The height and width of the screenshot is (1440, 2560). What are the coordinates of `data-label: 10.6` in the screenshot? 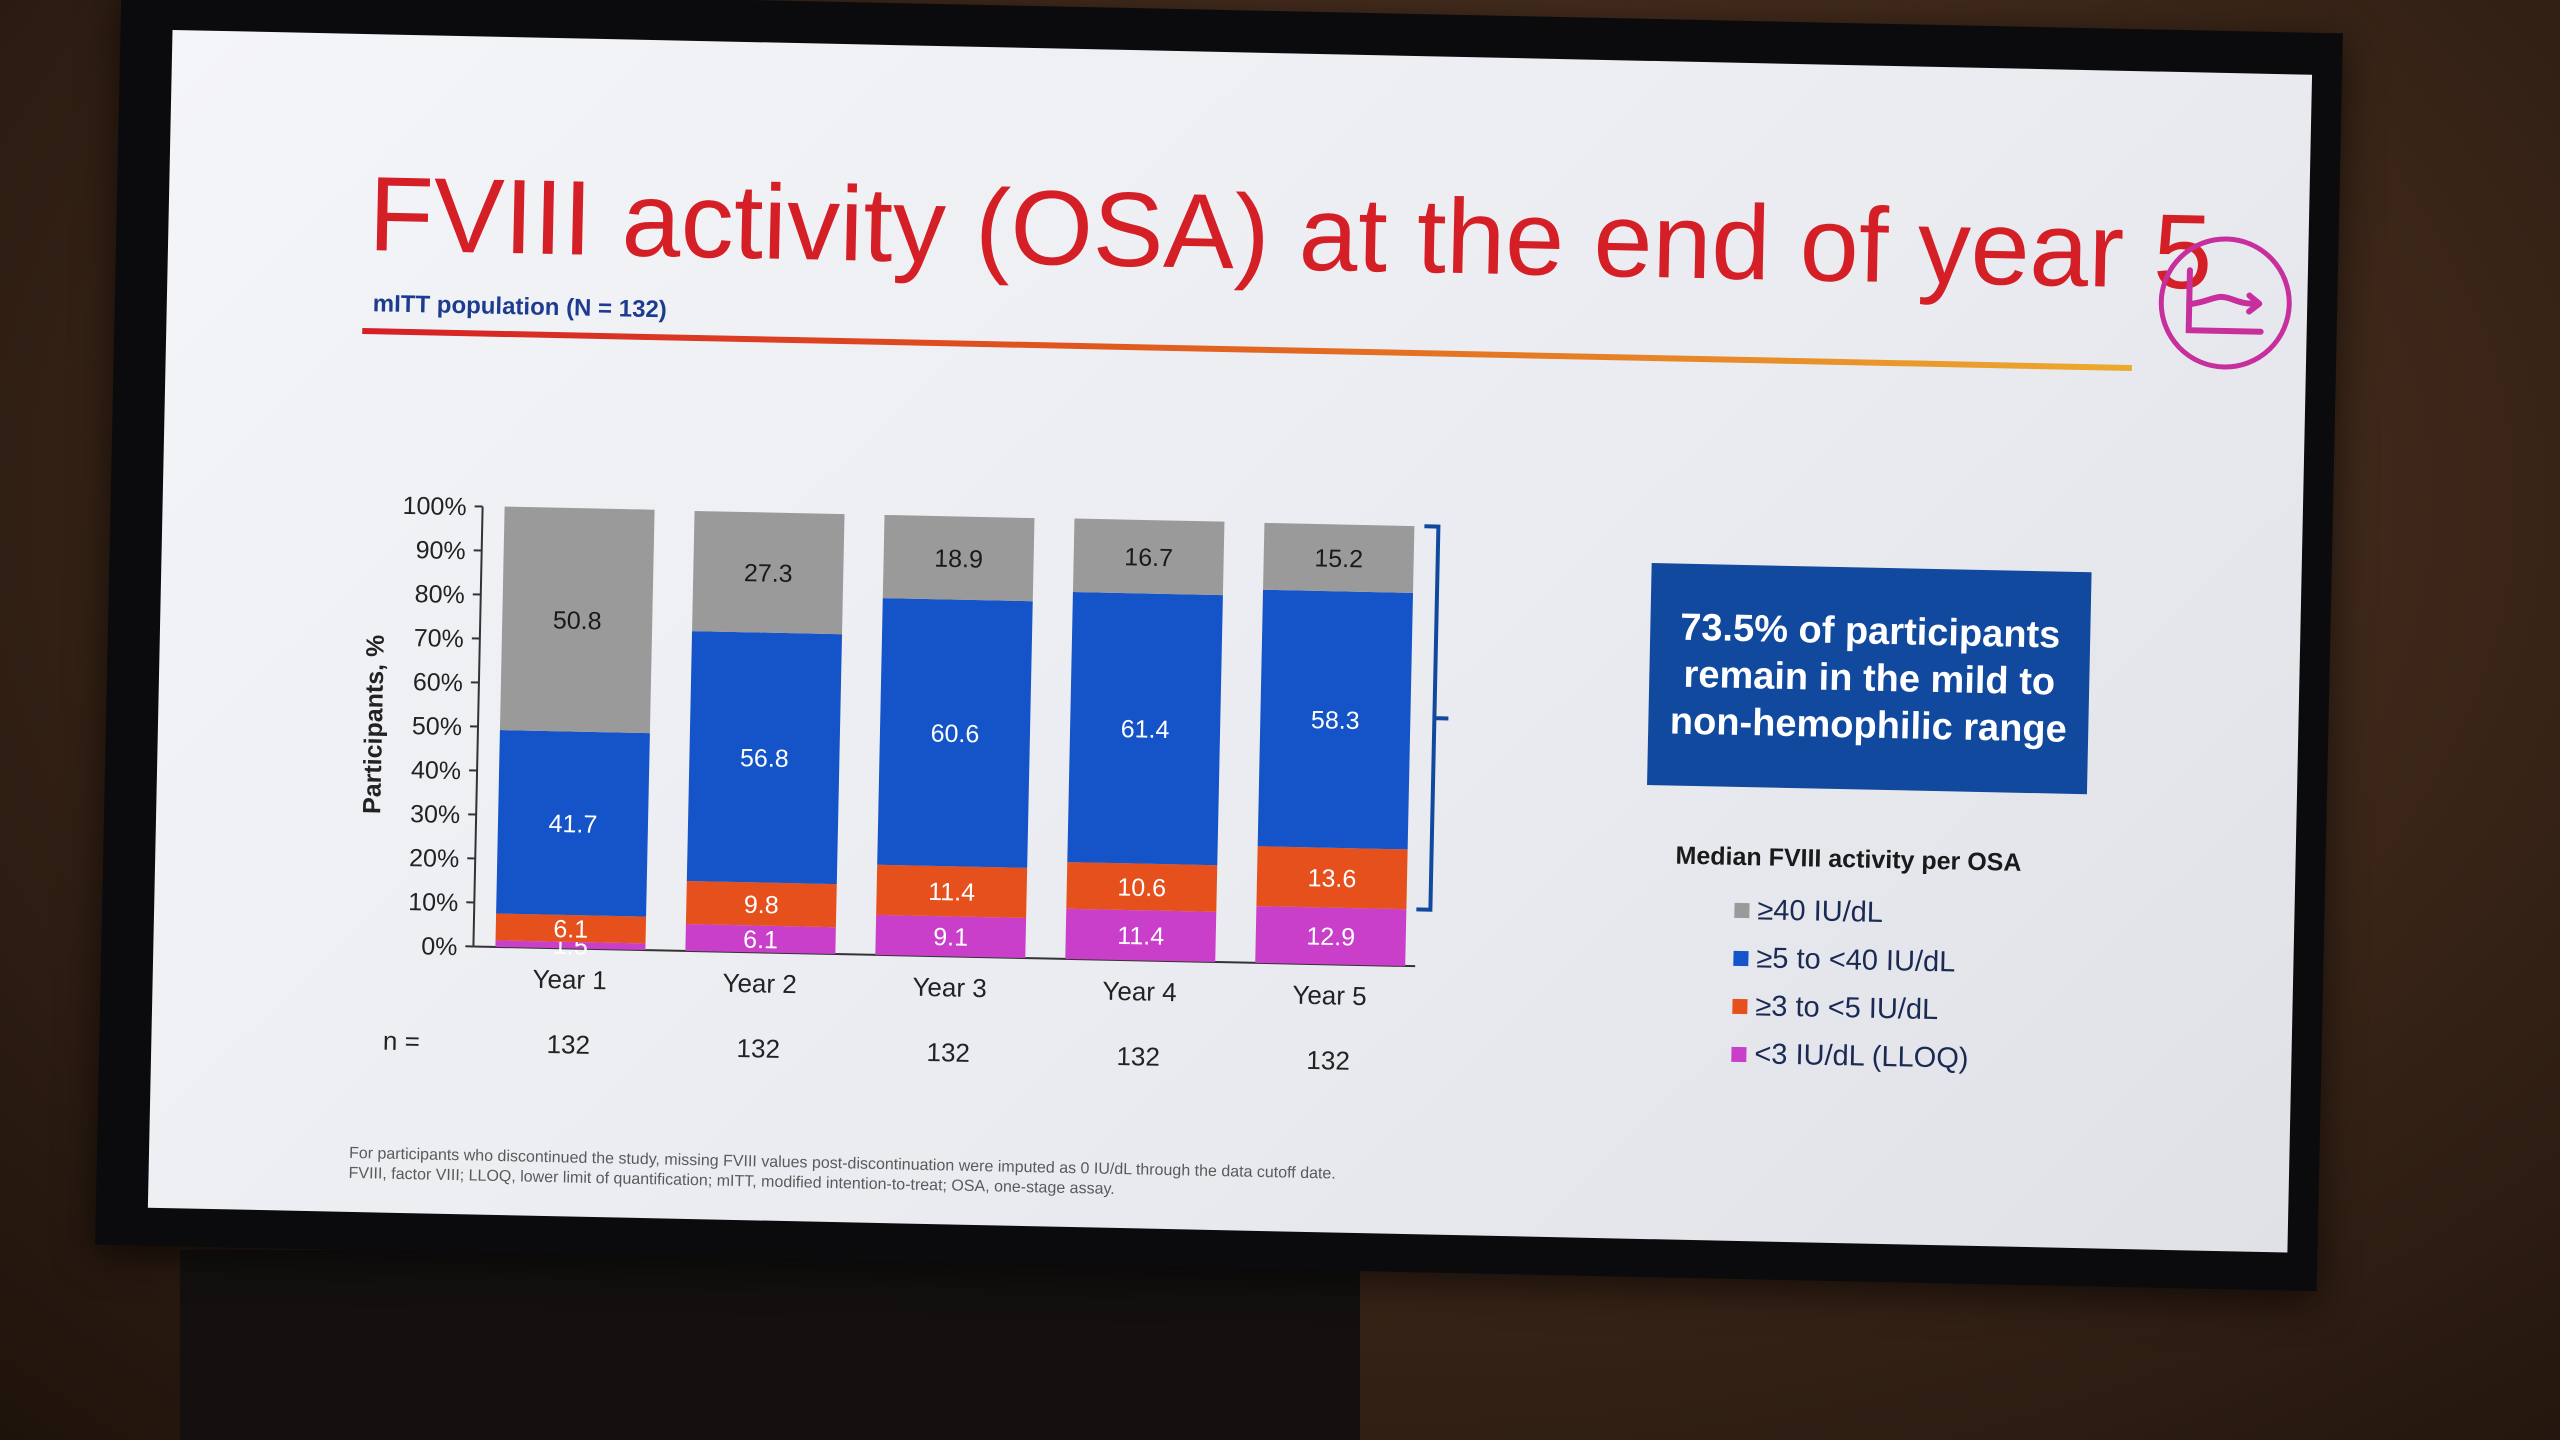 It's located at (1141, 887).